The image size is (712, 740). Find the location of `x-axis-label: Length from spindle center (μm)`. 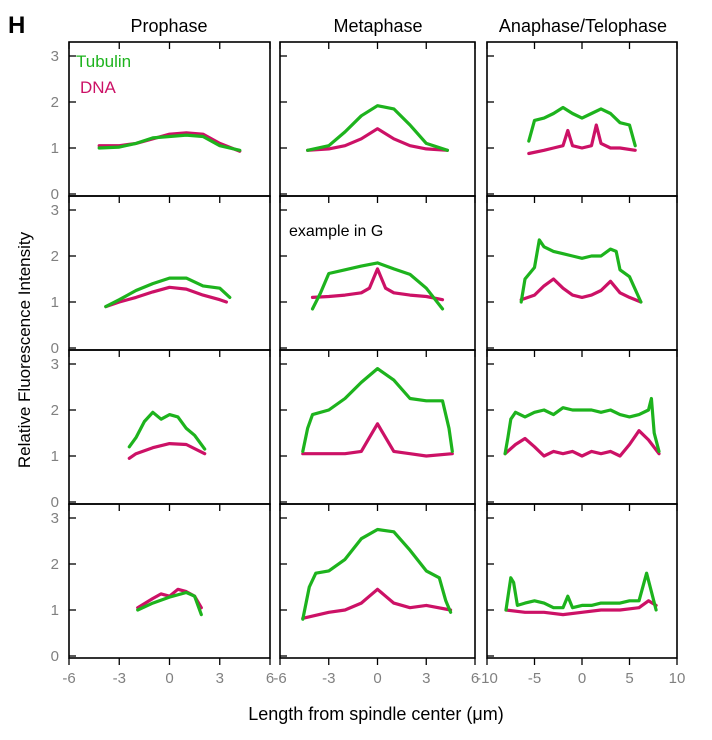

x-axis-label: Length from spindle center (μm) is located at coordinates (375, 714).